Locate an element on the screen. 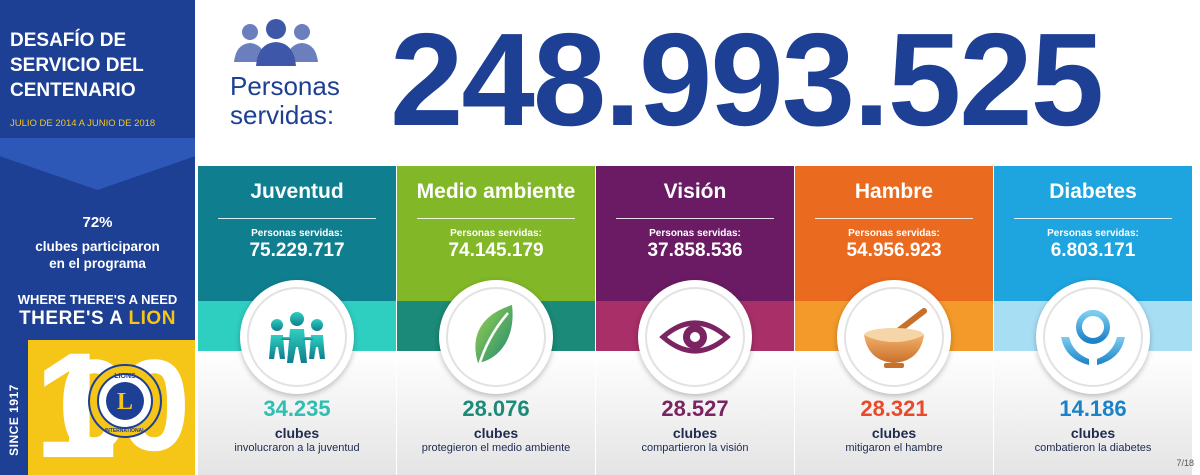 The width and height of the screenshot is (1200, 475). hands-ring-icon is located at coordinates (1093, 337).